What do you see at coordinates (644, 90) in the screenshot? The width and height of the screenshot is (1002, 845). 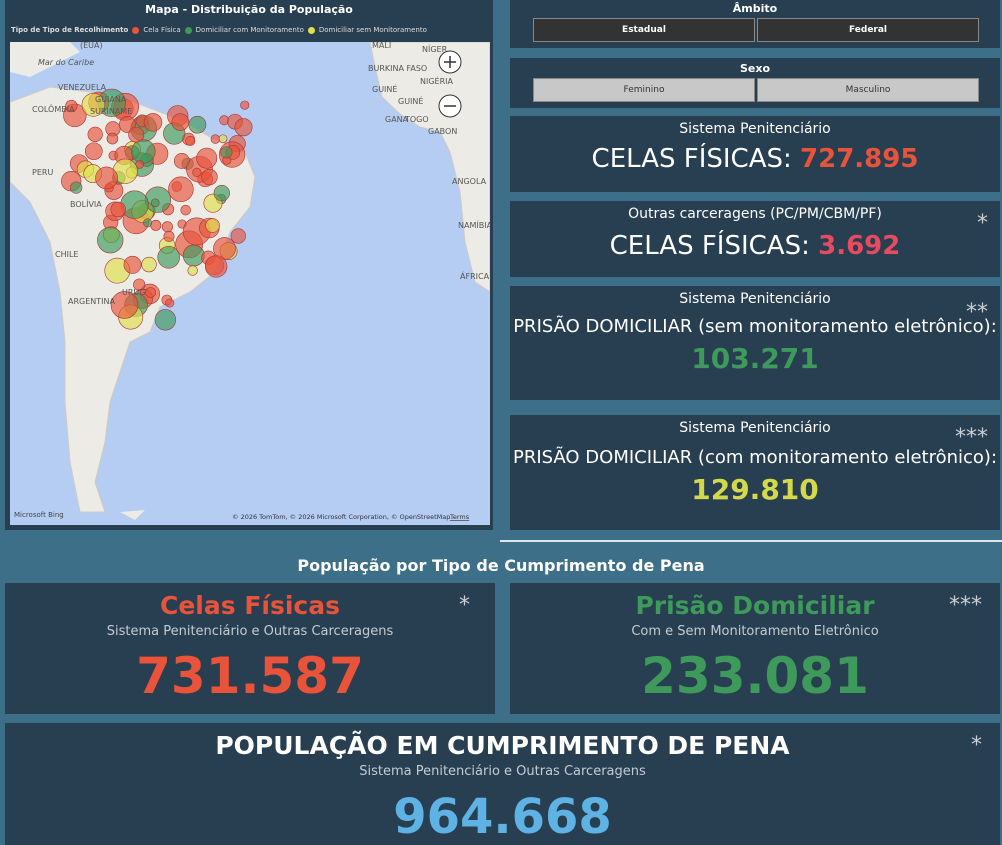 I see `filter-button: Feminino` at bounding box center [644, 90].